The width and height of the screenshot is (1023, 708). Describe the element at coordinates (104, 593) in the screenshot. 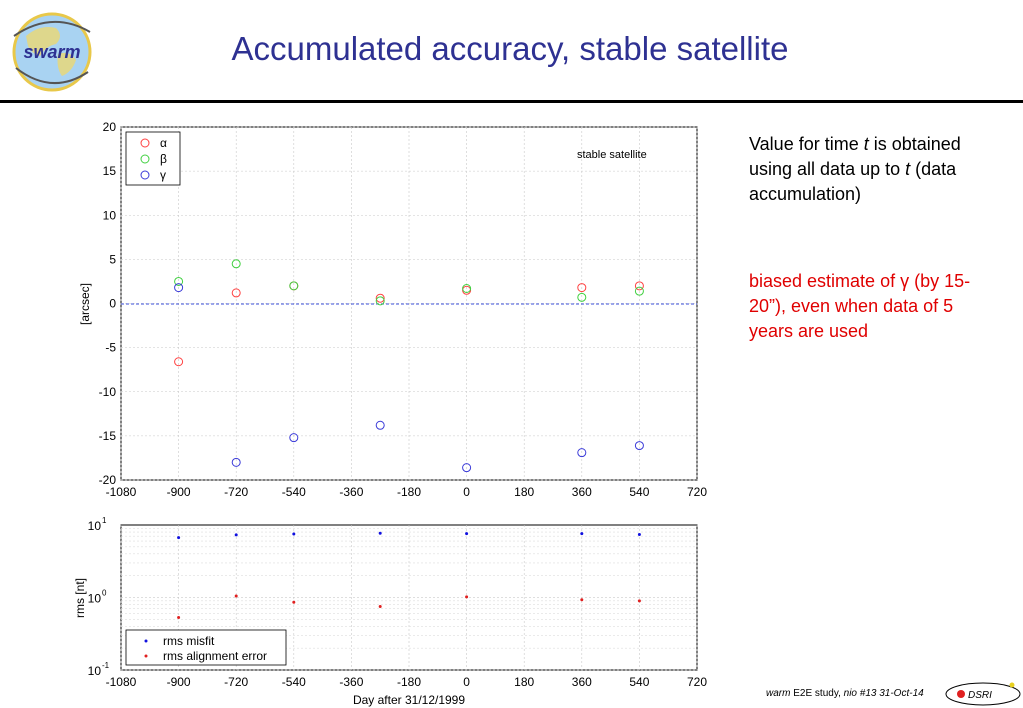

I see `bottom-plot-ytick-exponent: 0` at that location.